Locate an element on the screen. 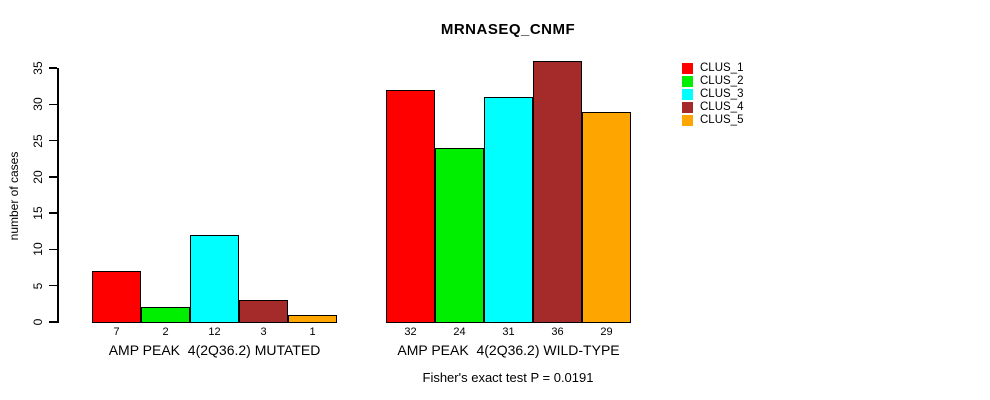 Image resolution: width=990 pixels, height=400 pixels. y-tick-label: 10 is located at coordinates (38, 249).